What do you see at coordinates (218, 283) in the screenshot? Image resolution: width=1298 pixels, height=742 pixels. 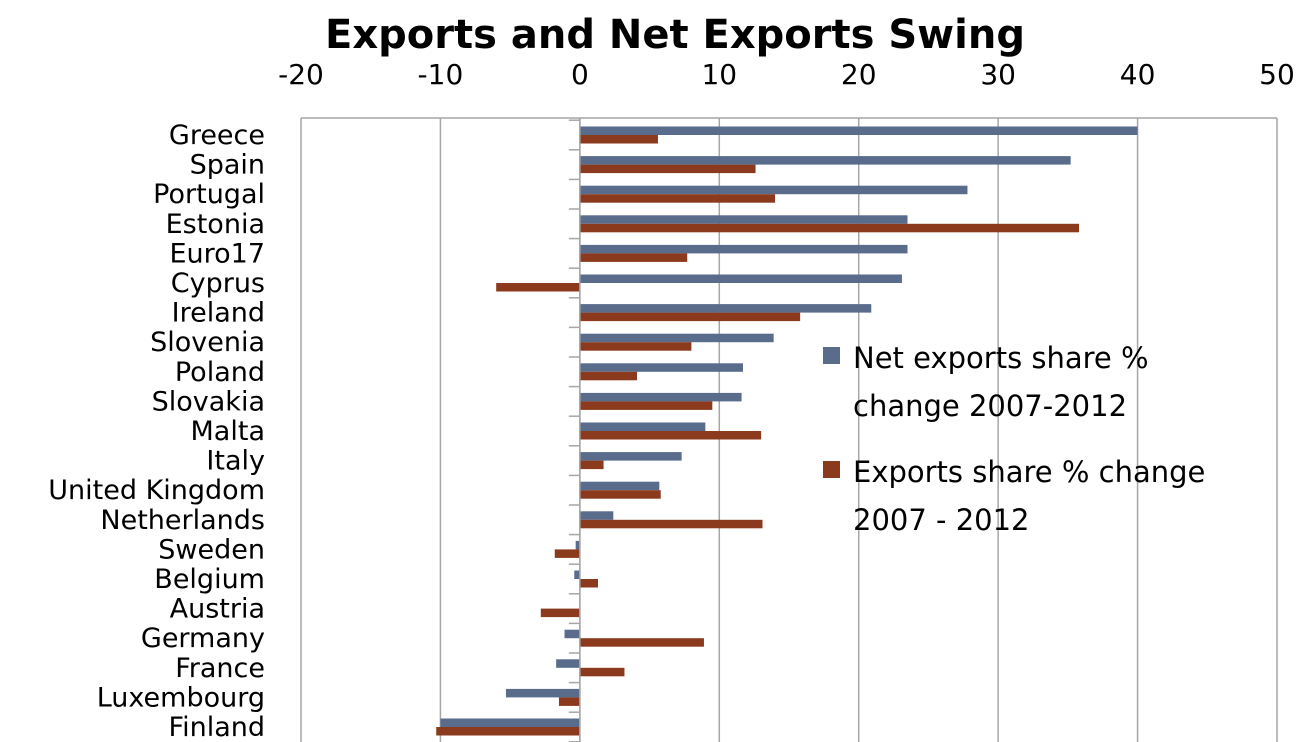 I see `category-label-cyprus: Cyprus` at bounding box center [218, 283].